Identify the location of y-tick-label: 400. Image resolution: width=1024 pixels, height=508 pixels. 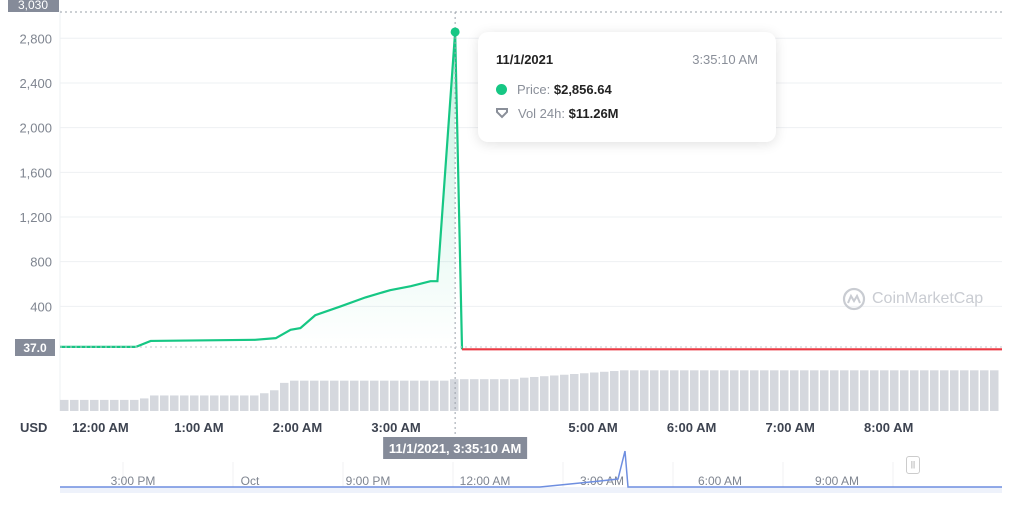
(41, 306).